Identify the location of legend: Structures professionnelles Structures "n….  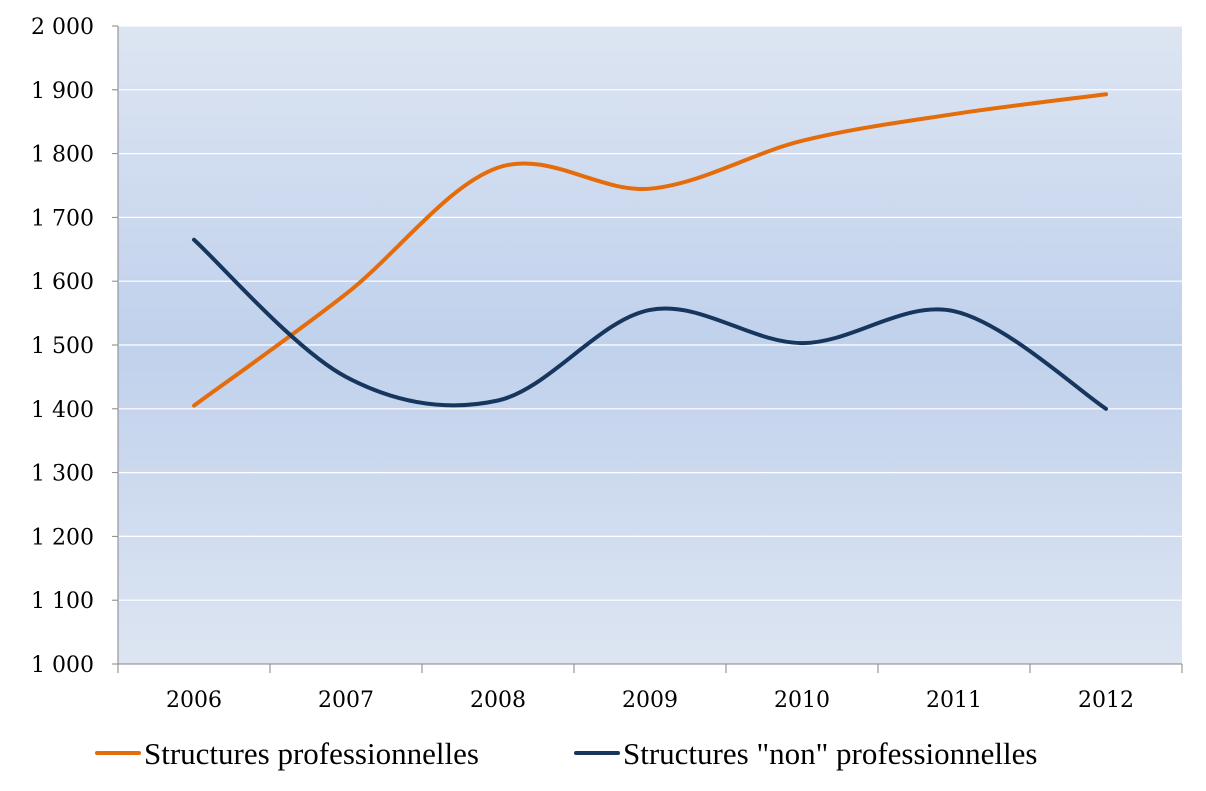
(566, 753).